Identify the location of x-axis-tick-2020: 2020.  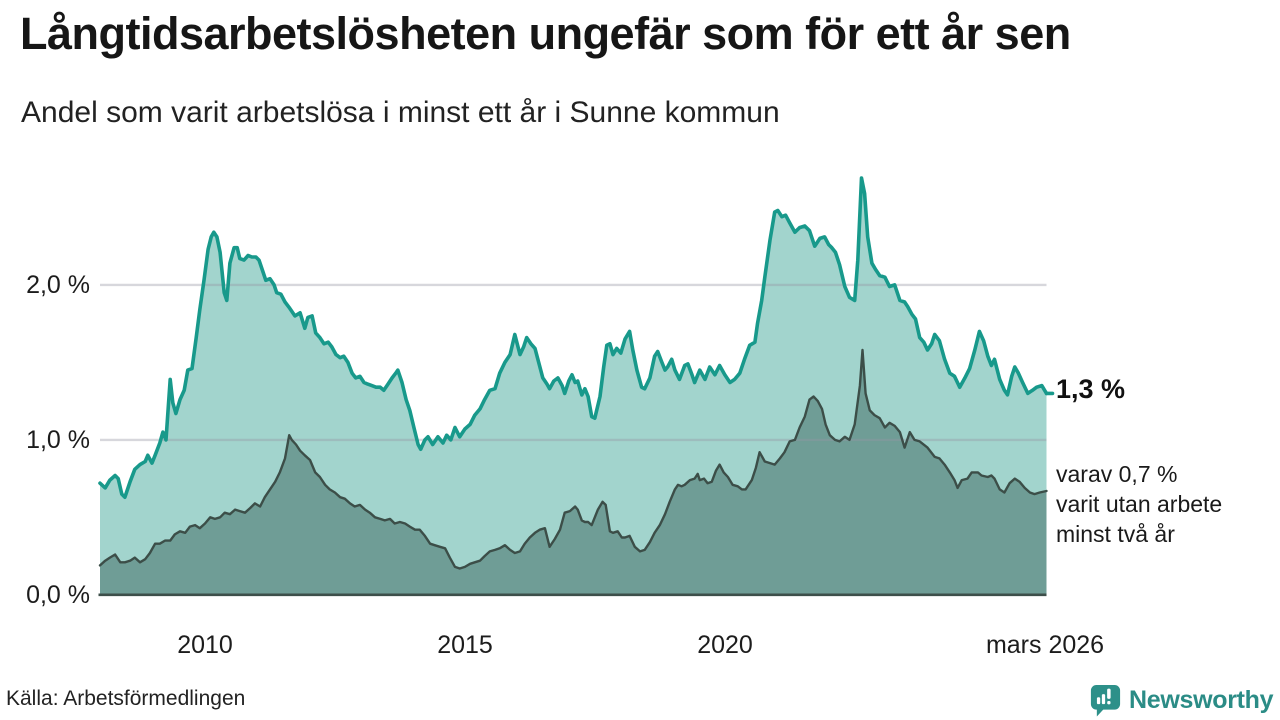
(725, 645).